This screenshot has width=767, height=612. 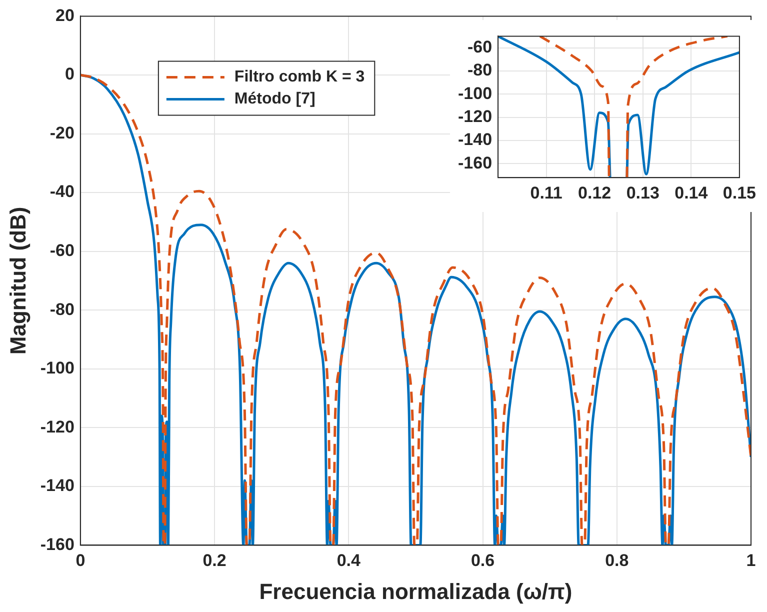 What do you see at coordinates (415, 591) in the screenshot?
I see `x-axis-title: Frecuencia normalizada (ω/π)` at bounding box center [415, 591].